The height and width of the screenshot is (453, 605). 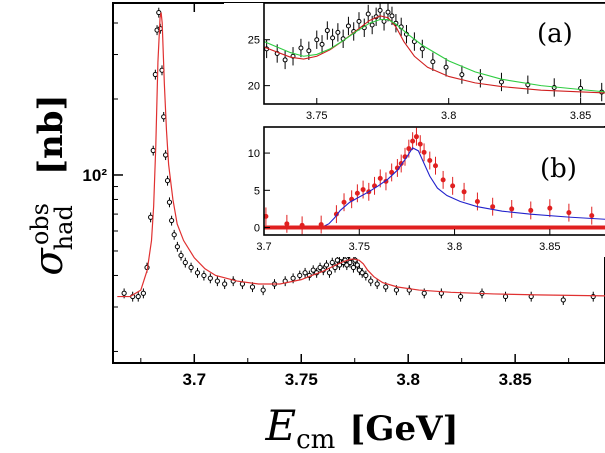 What do you see at coordinates (257, 191) in the screenshot?
I see `inset-b-y-tick-label: 5` at bounding box center [257, 191].